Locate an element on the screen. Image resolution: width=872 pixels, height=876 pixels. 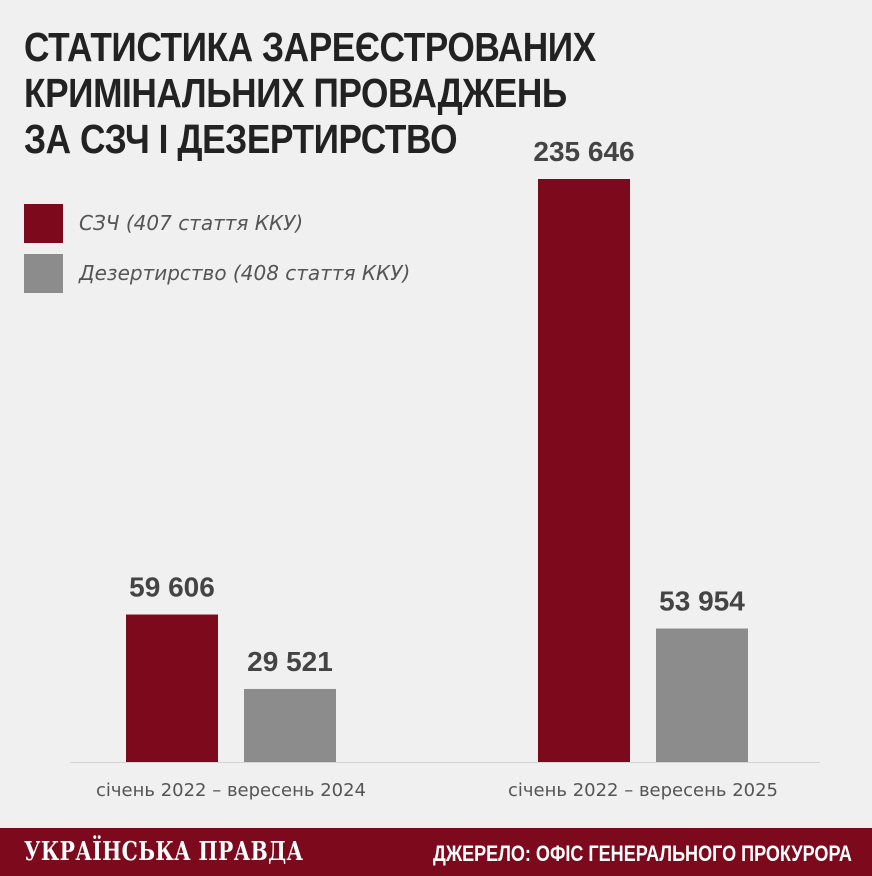
chart-title-line: ЗА СЗЧ І ДЕЗЕРТИРСТВО is located at coordinates (241, 139).